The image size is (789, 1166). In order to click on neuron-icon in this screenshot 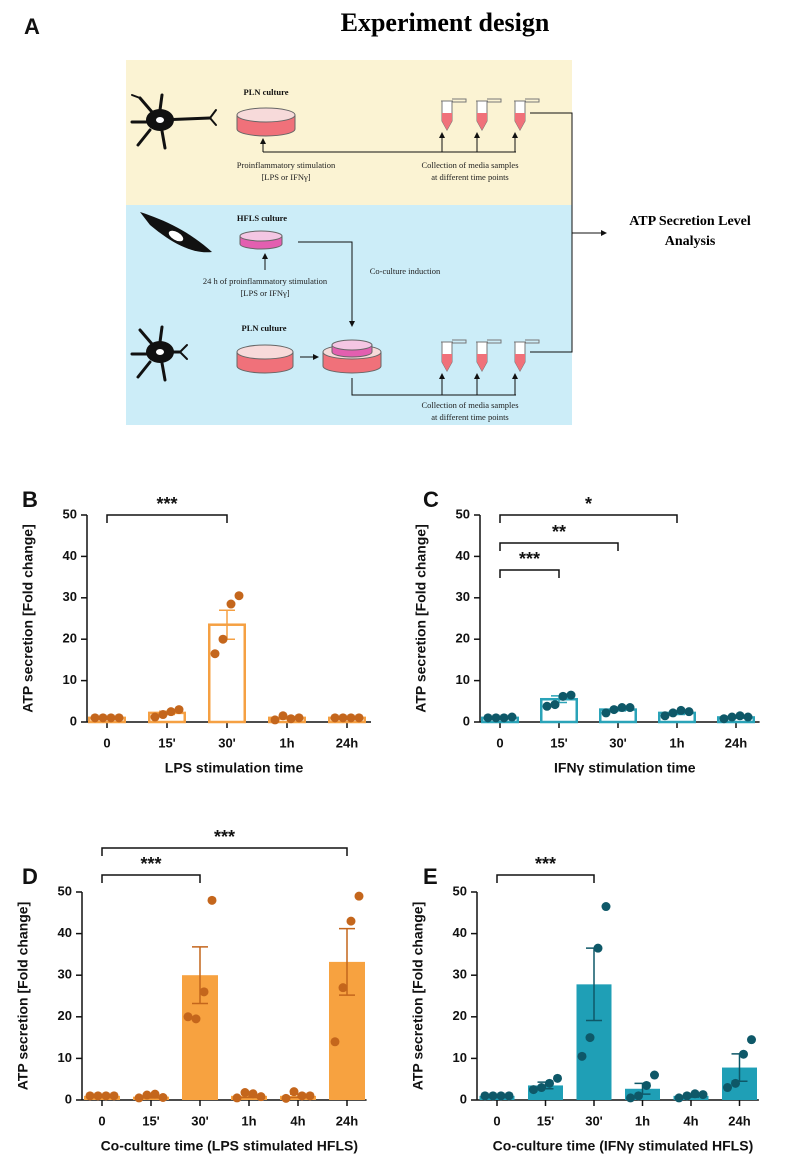, I will do `click(159, 353)`.